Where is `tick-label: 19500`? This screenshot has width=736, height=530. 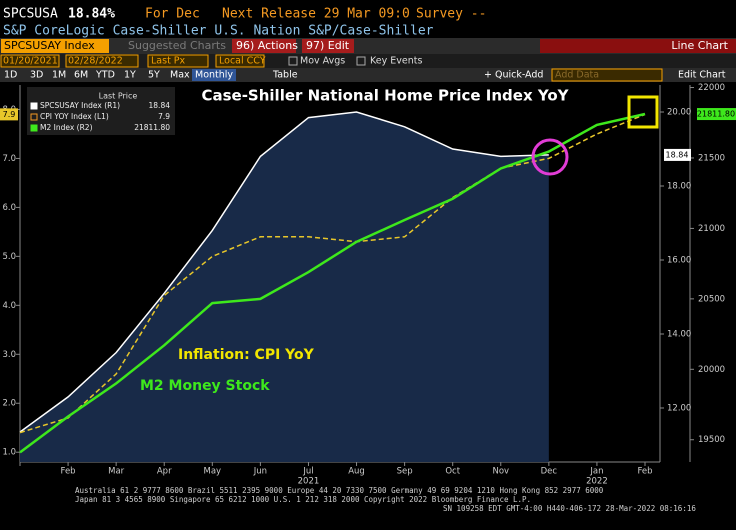
tick-label: 19500 is located at coordinates (711, 440).